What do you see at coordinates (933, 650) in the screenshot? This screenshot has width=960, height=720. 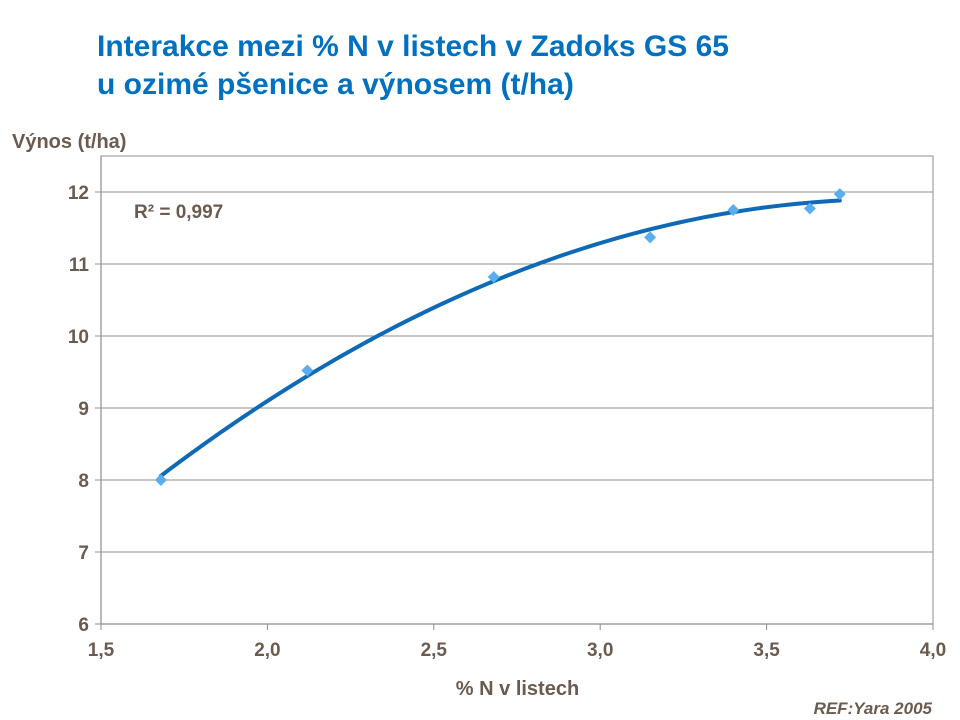 I see `x-tick-label: 4,0` at bounding box center [933, 650].